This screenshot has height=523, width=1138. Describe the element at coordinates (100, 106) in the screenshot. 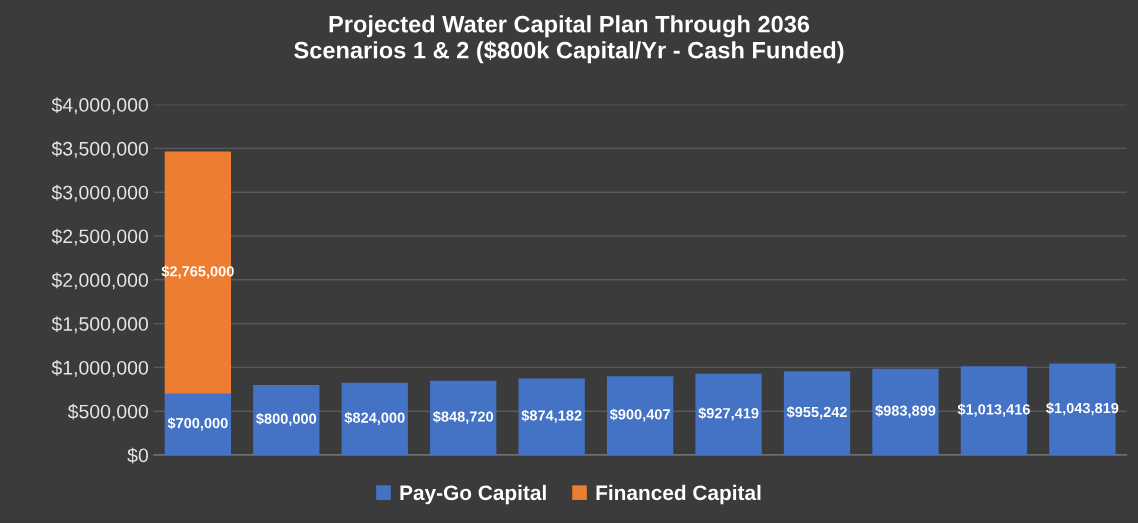

I see `y-tick-label: $4,000,000` at that location.